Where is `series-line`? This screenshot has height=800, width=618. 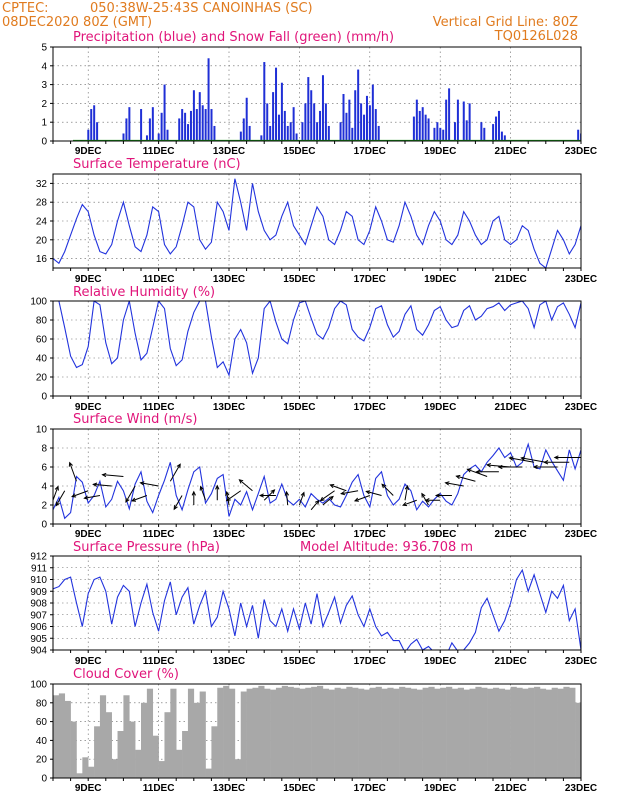
series-line is located at coordinates (317, 339).